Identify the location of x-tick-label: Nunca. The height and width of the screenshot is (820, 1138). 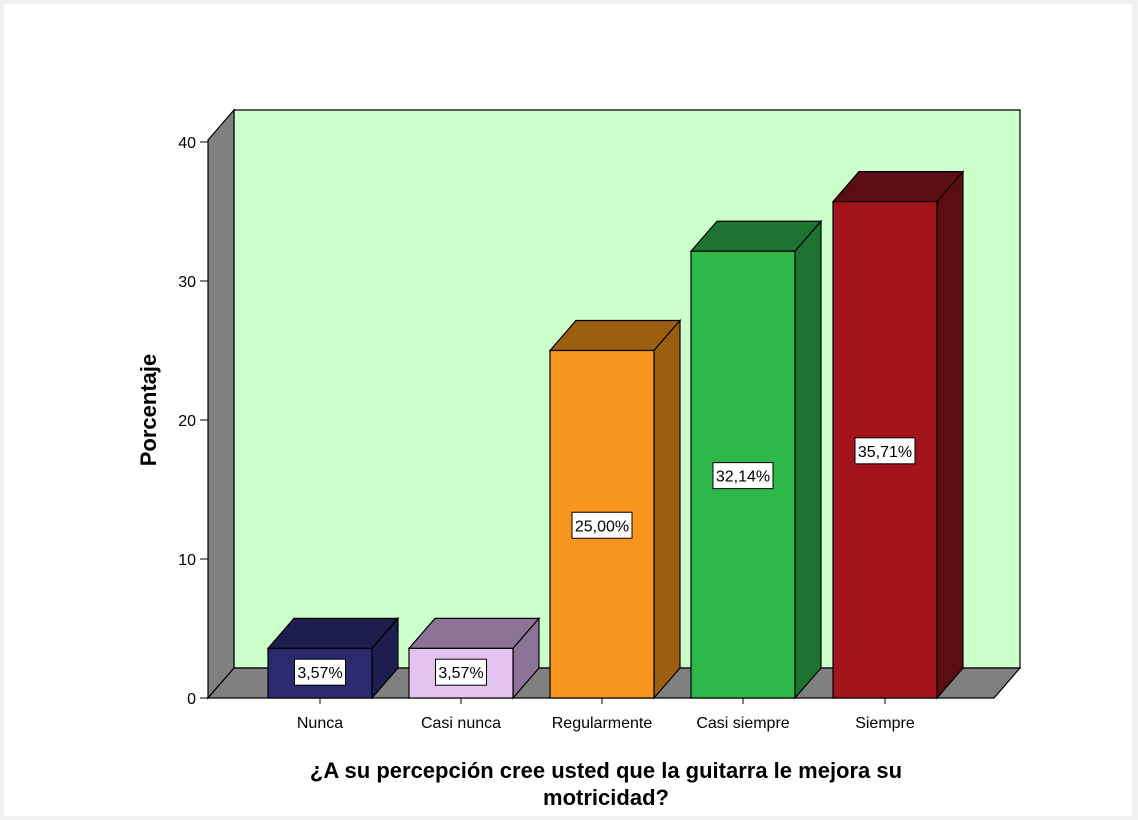
(320, 723).